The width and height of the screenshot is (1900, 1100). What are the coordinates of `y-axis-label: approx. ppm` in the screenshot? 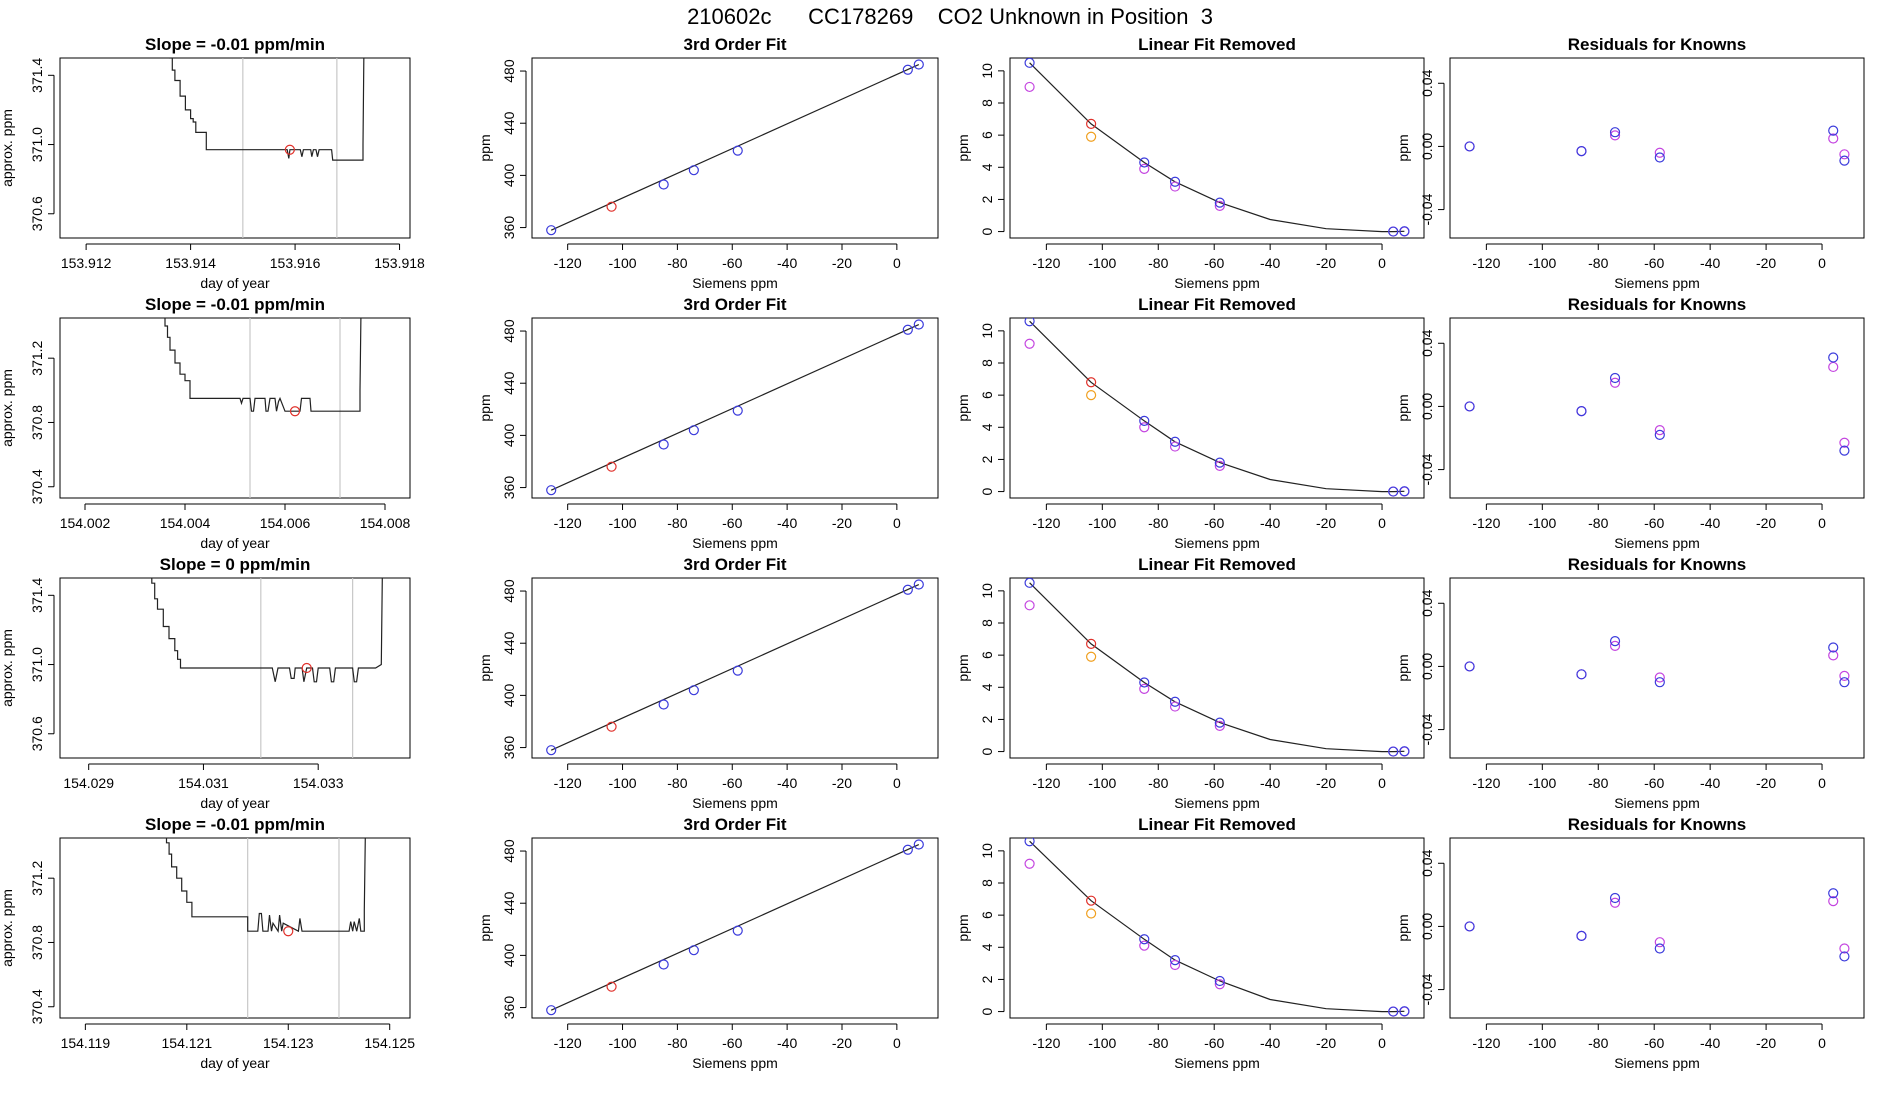 It's located at (7, 408).